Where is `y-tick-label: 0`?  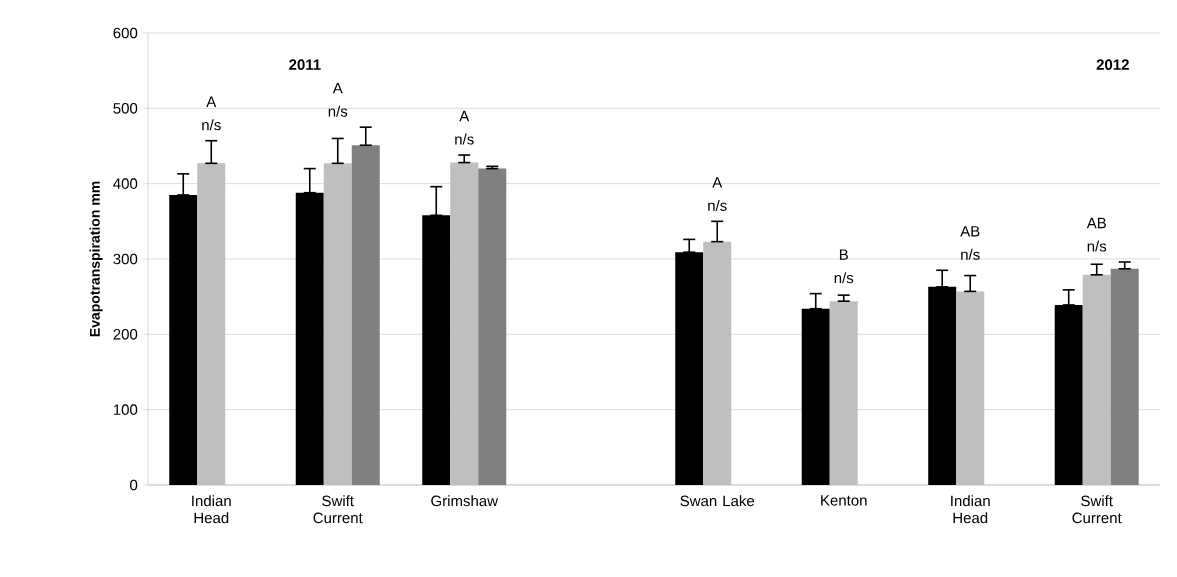
y-tick-label: 0 is located at coordinates (134, 485).